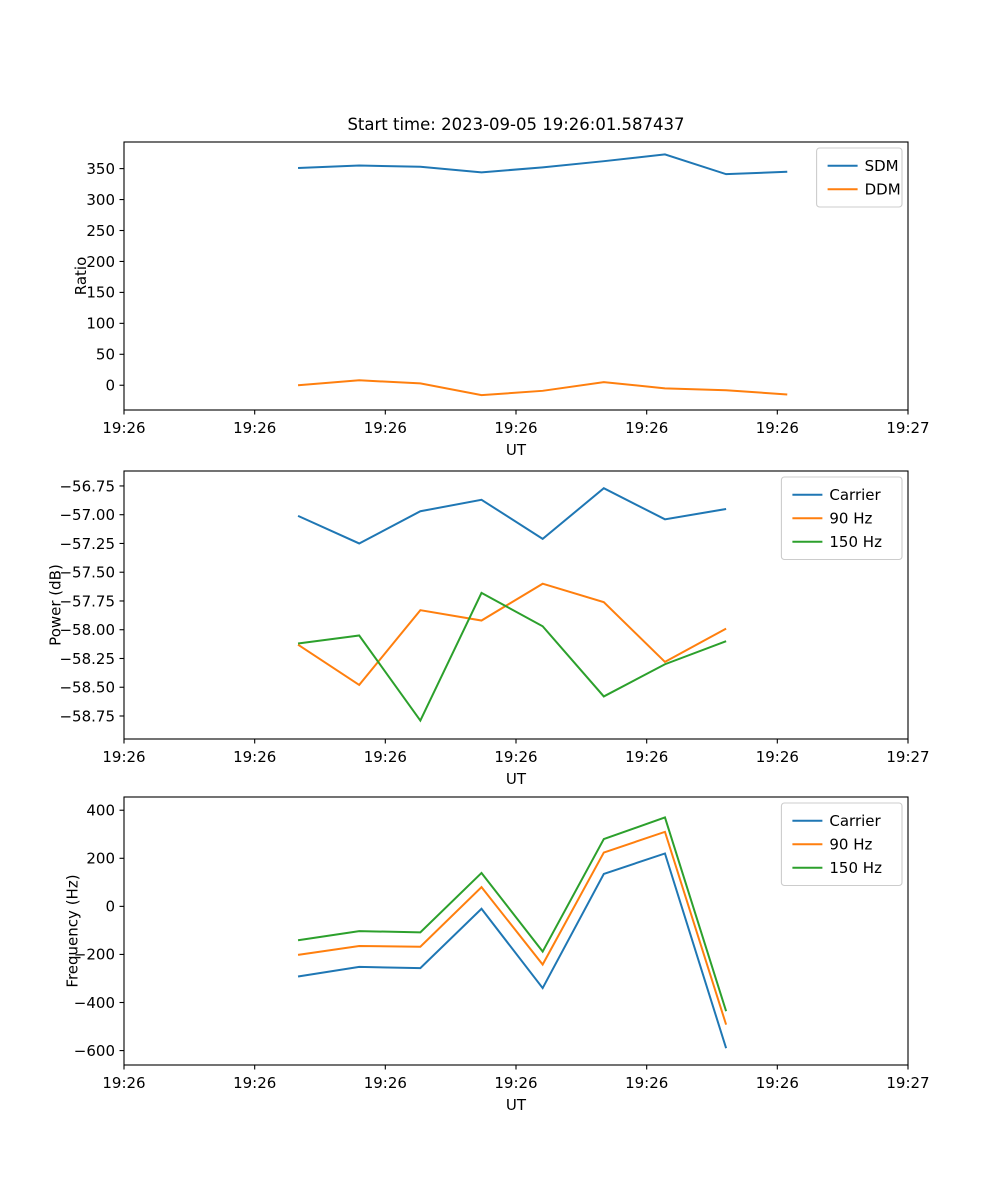  Describe the element at coordinates (87, 659) in the screenshot. I see `y-tick-label: −58.25` at that location.